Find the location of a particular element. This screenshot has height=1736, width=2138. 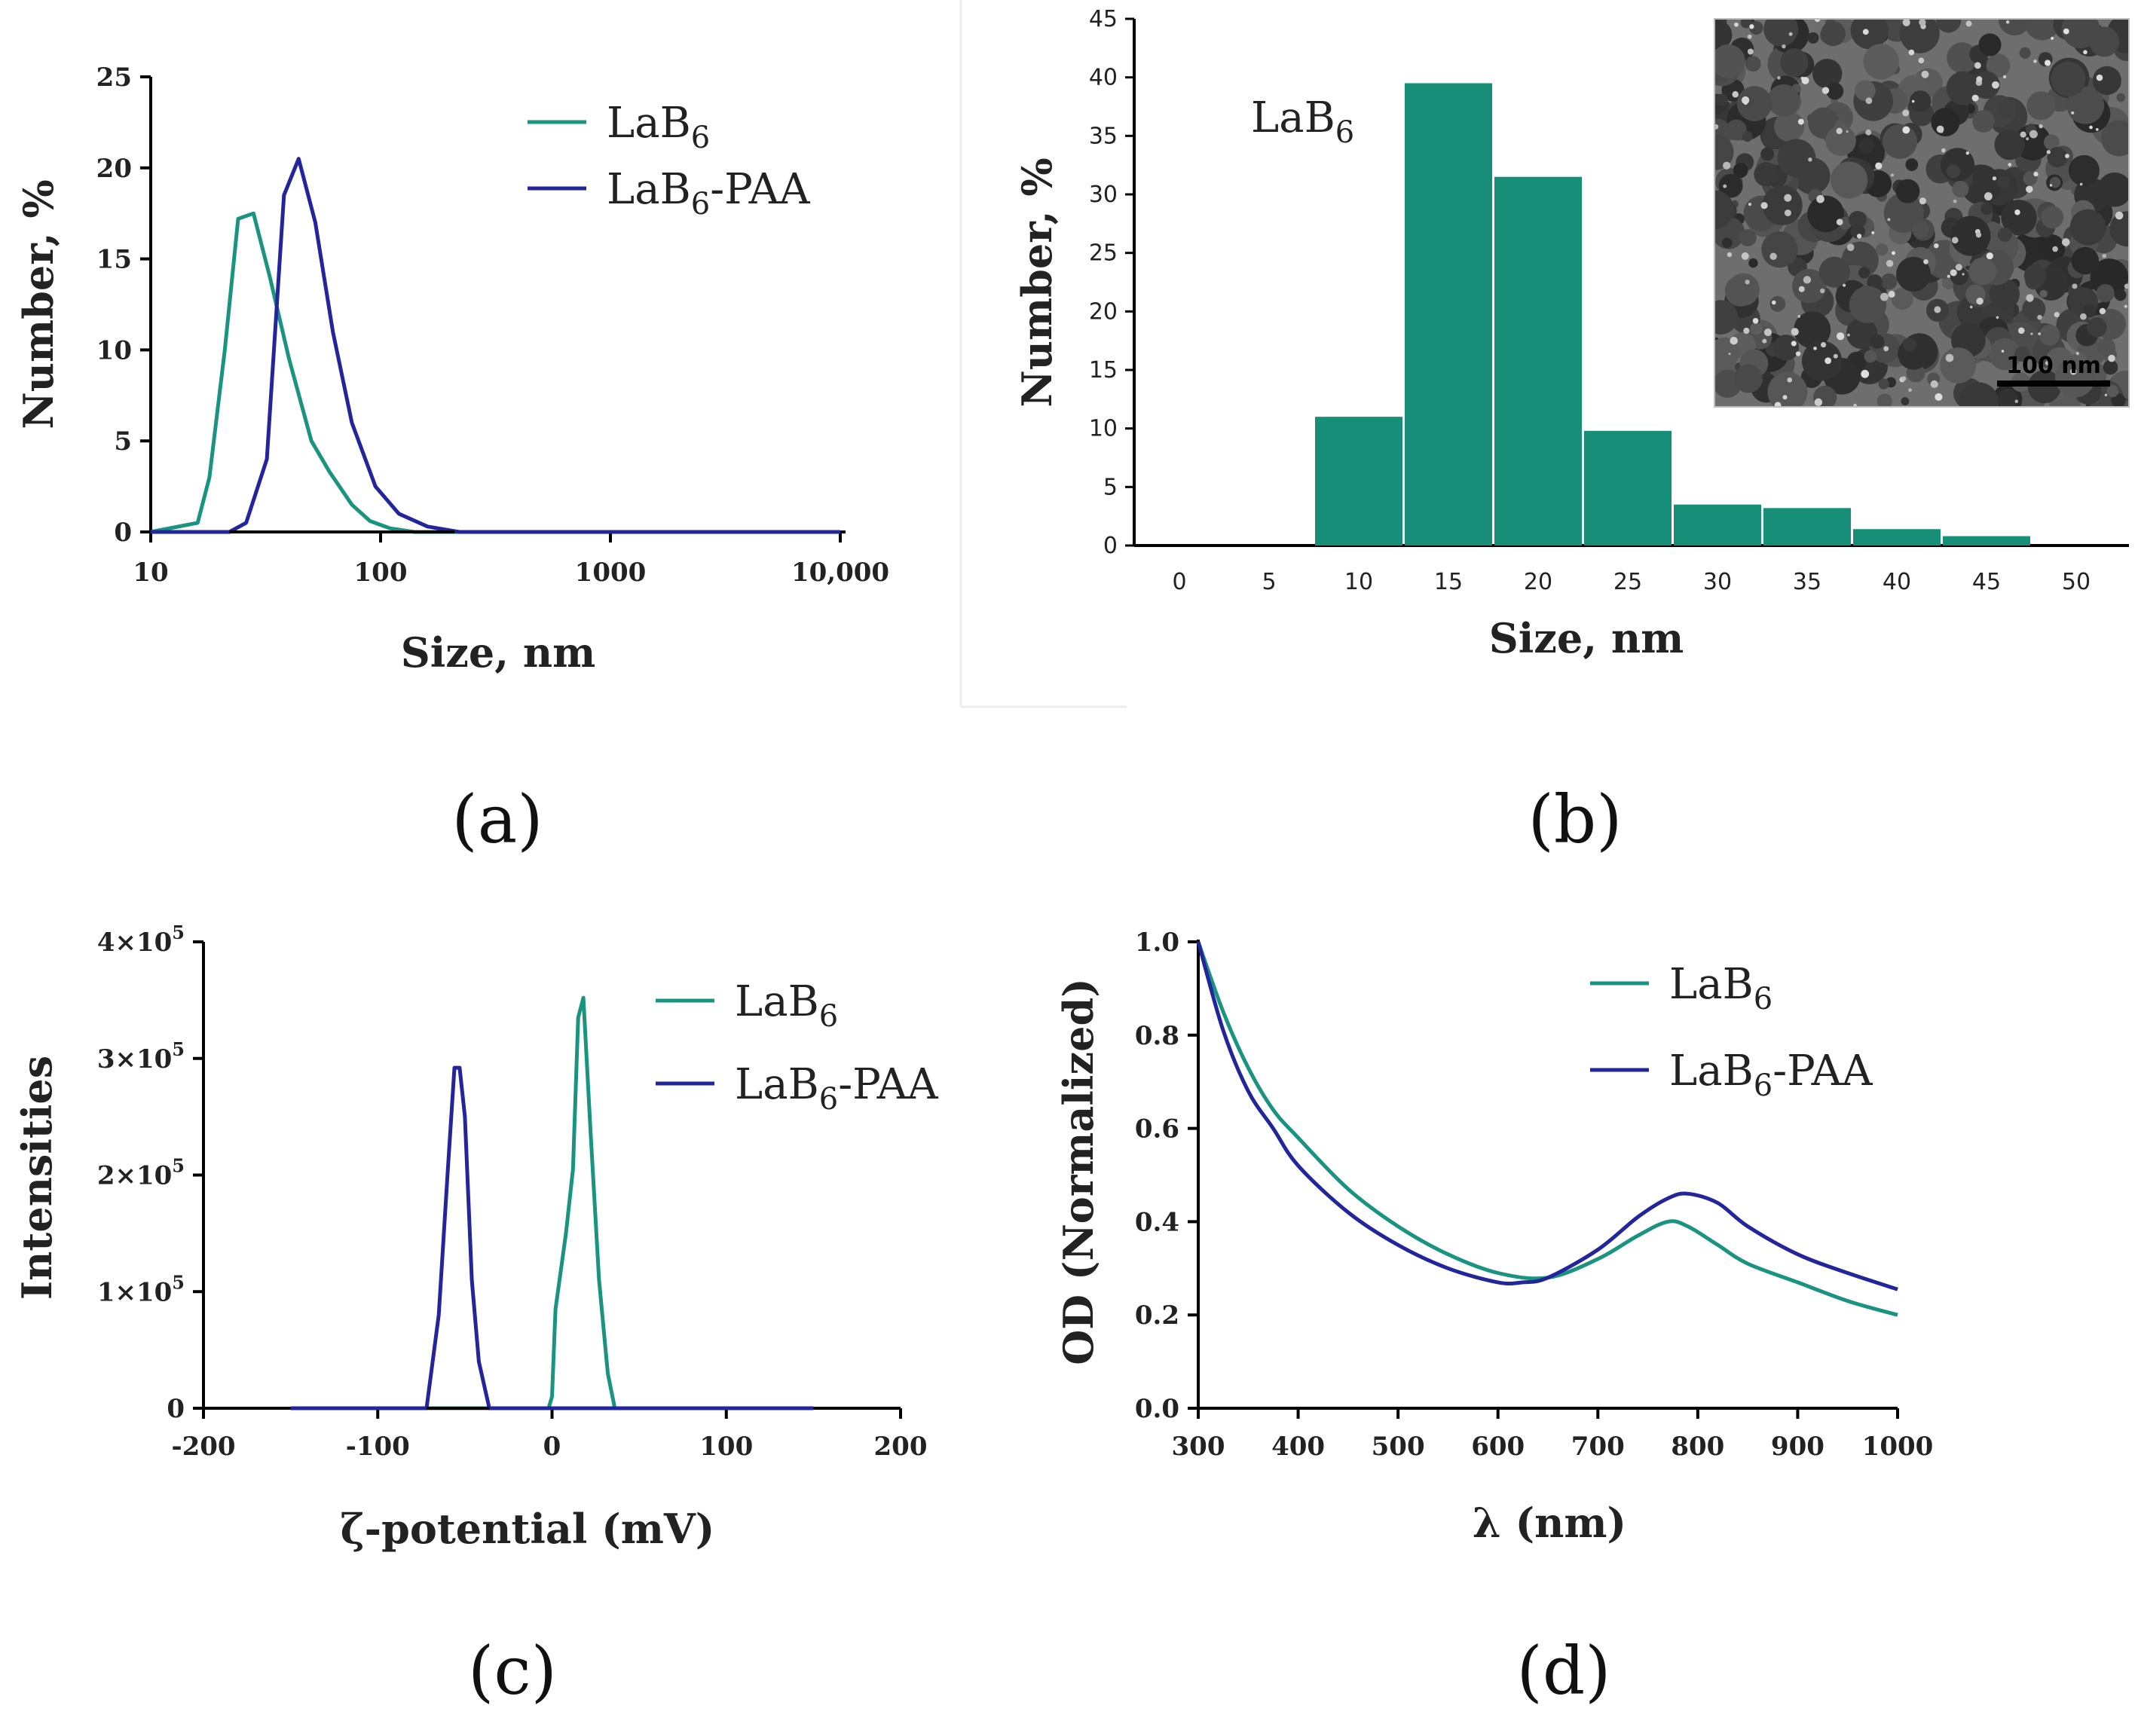

panel-b-y-tick-label: 40 is located at coordinates (1103, 78).